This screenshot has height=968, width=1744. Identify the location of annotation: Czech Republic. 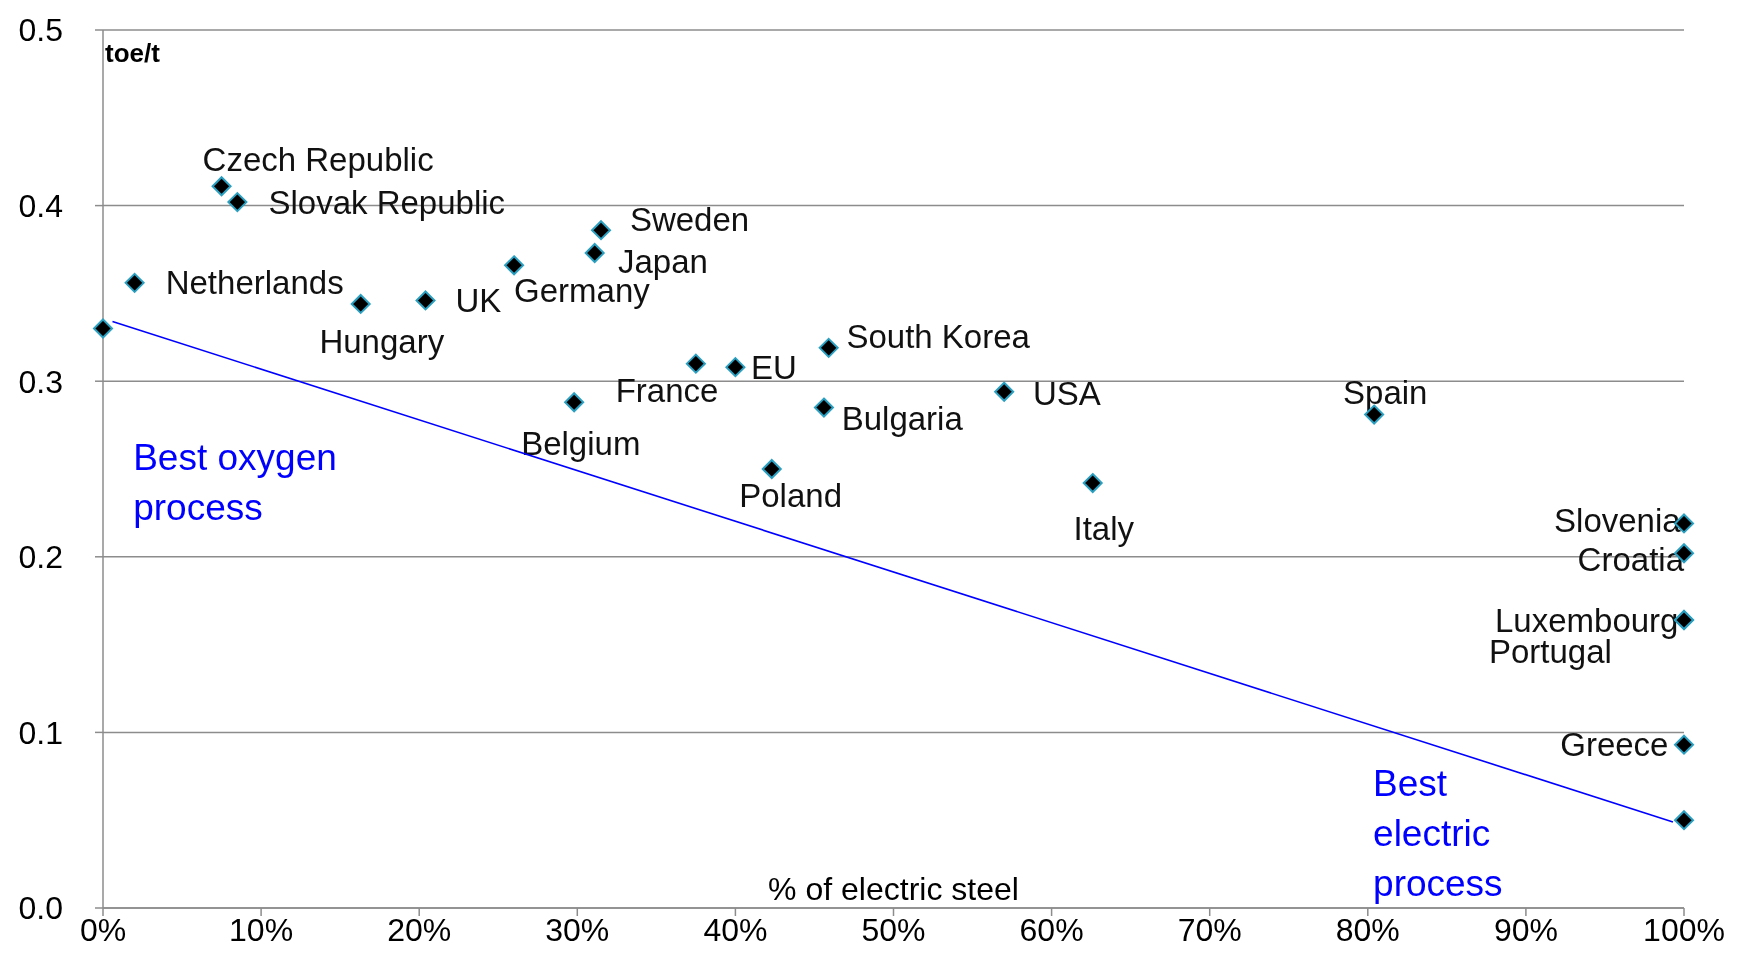
(318, 160).